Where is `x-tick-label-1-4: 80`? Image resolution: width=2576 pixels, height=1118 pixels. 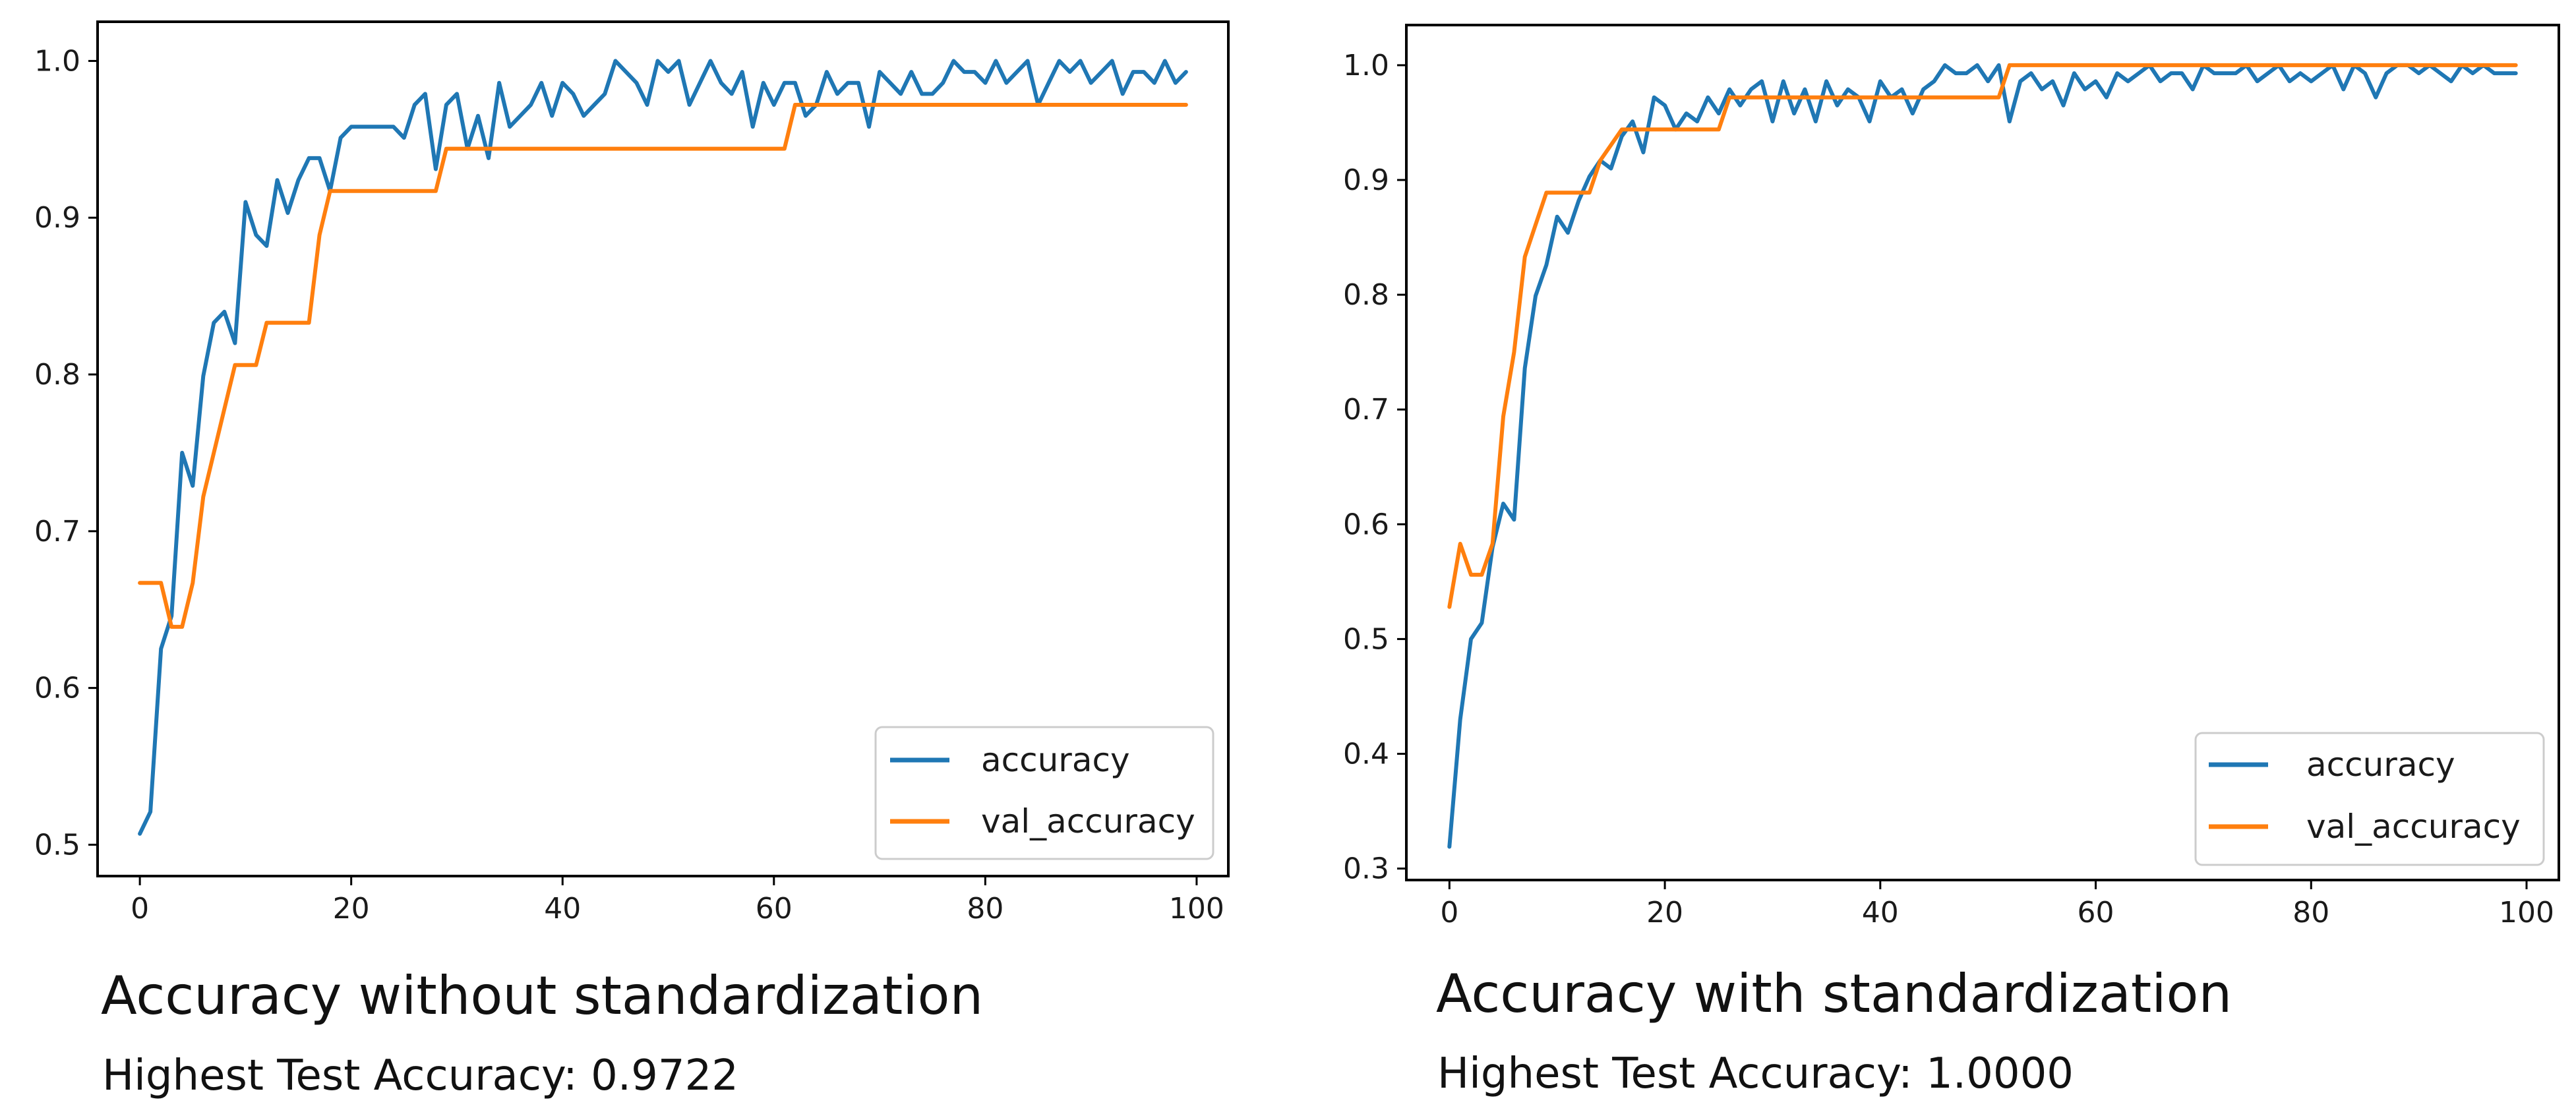 x-tick-label-1-4: 80 is located at coordinates (985, 909).